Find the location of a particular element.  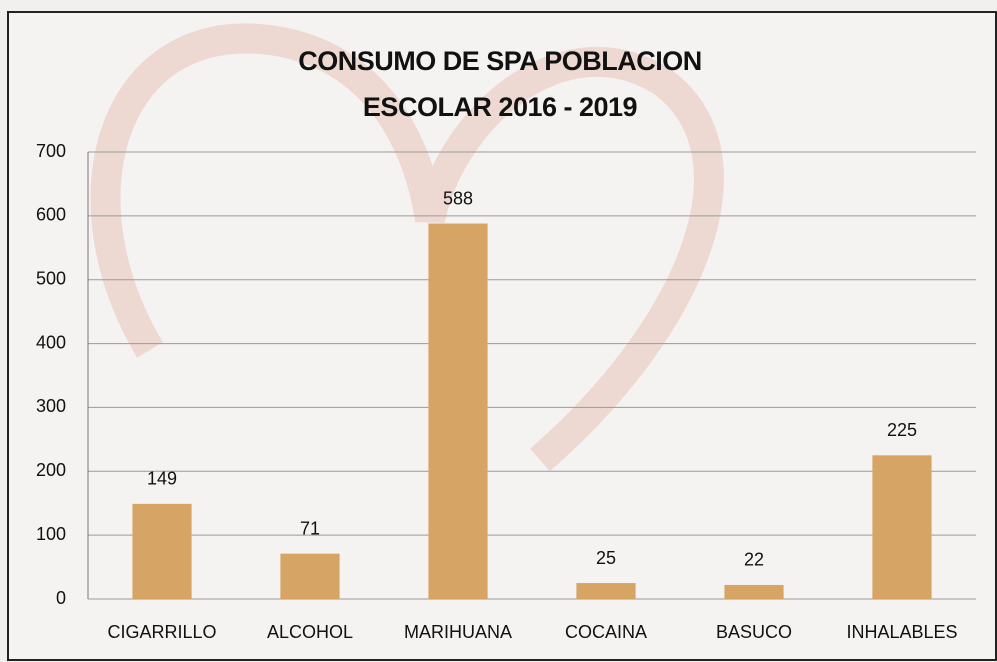

data-label: 25 is located at coordinates (606, 558).